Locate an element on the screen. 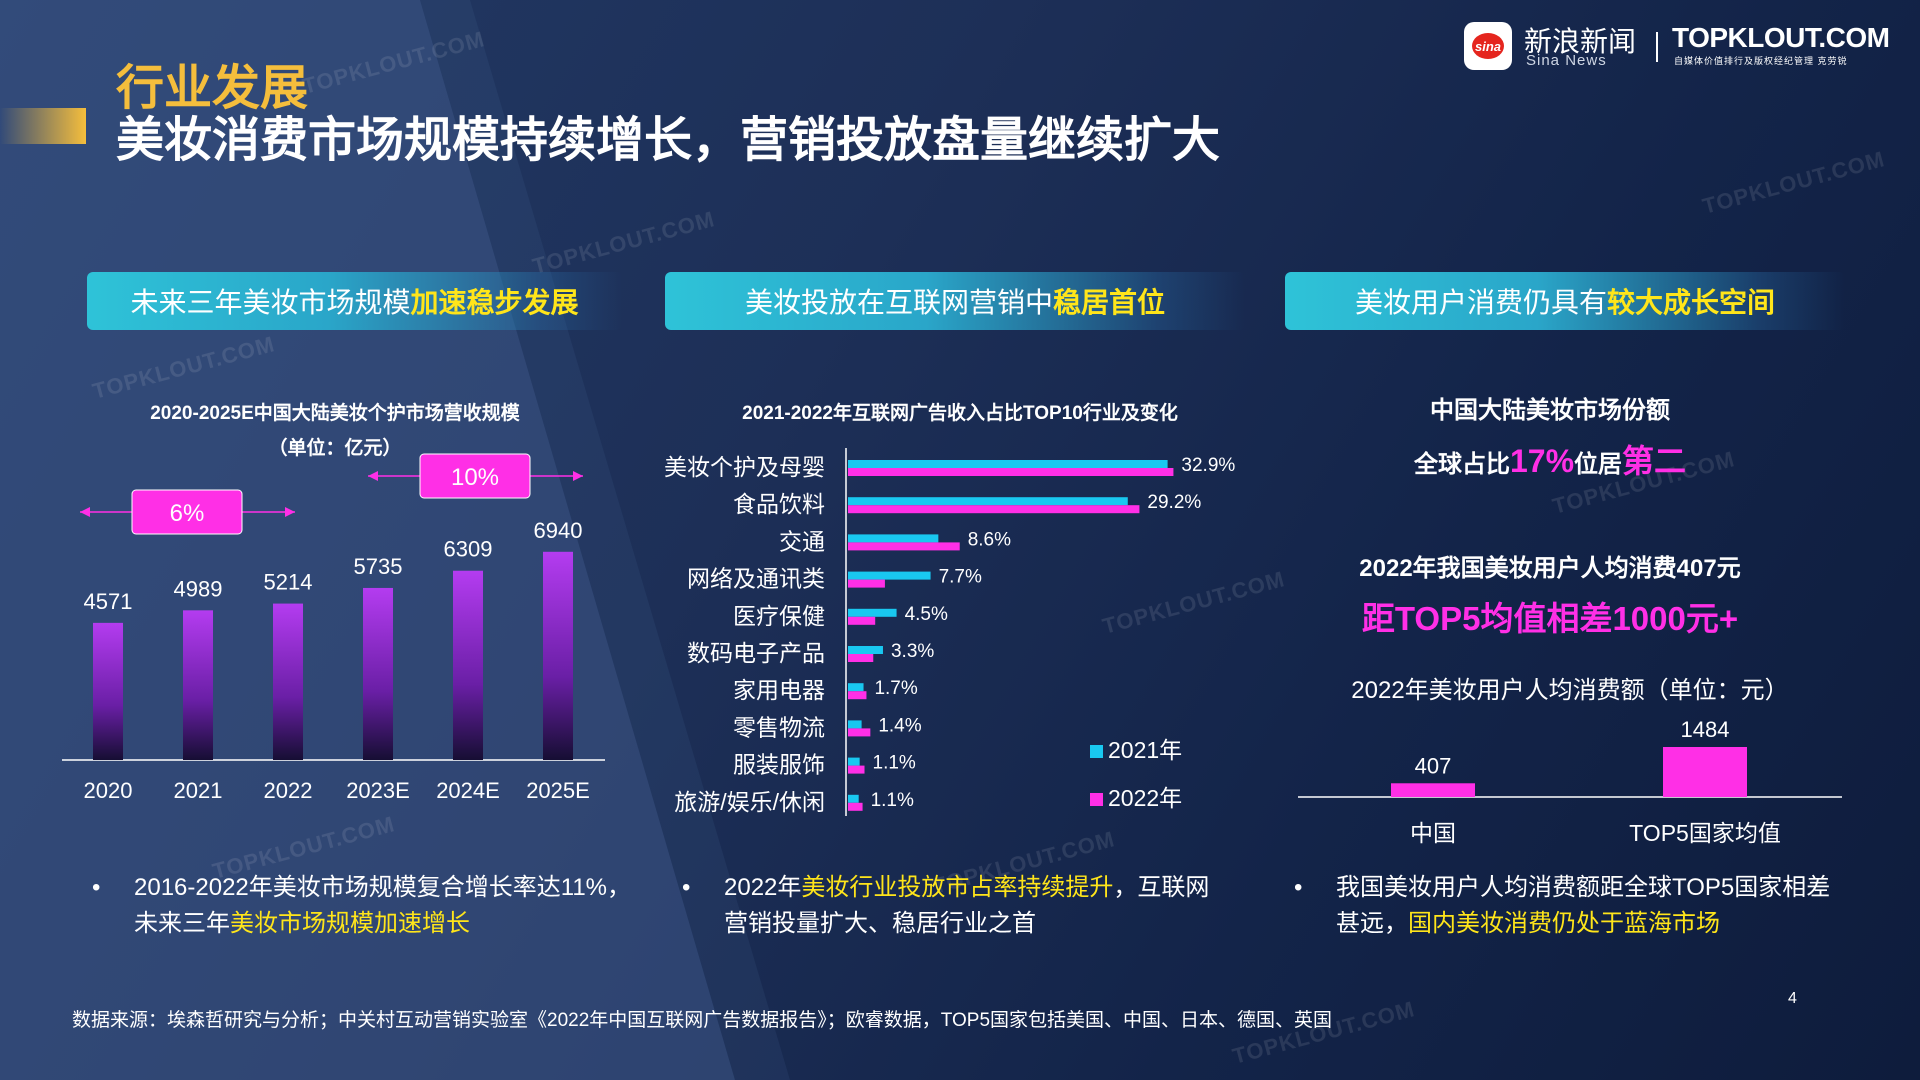  legend-label: 2021年 is located at coordinates (1145, 750).